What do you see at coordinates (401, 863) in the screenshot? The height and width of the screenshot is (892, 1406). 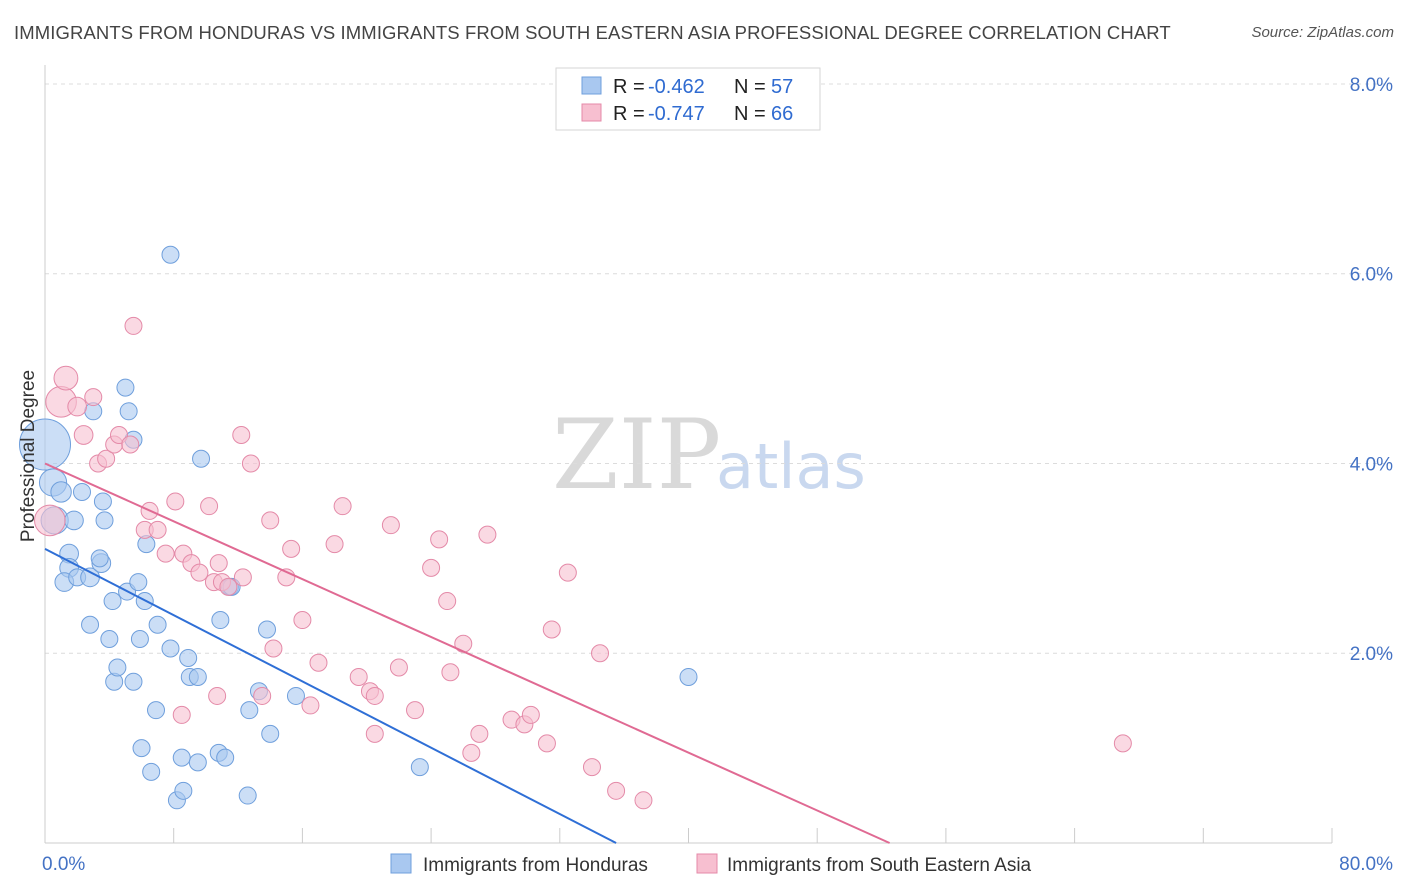 I see `series-legend-swatch-honduras` at bounding box center [401, 863].